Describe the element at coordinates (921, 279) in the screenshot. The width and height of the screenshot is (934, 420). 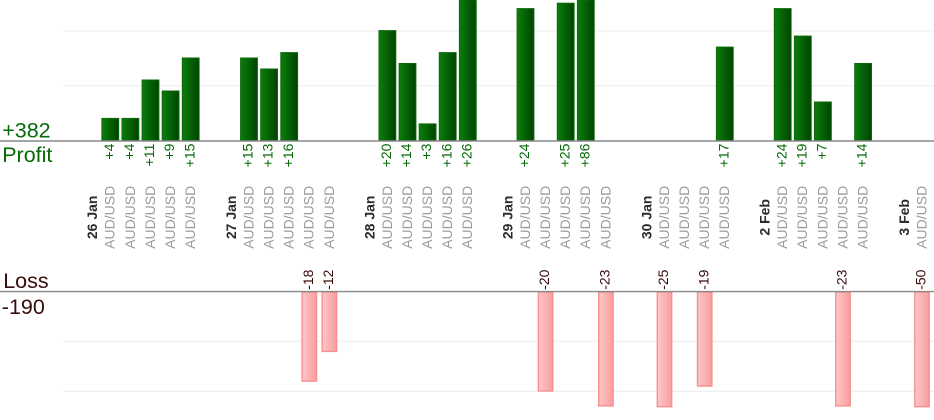
I see `svg-text: -50` at that location.